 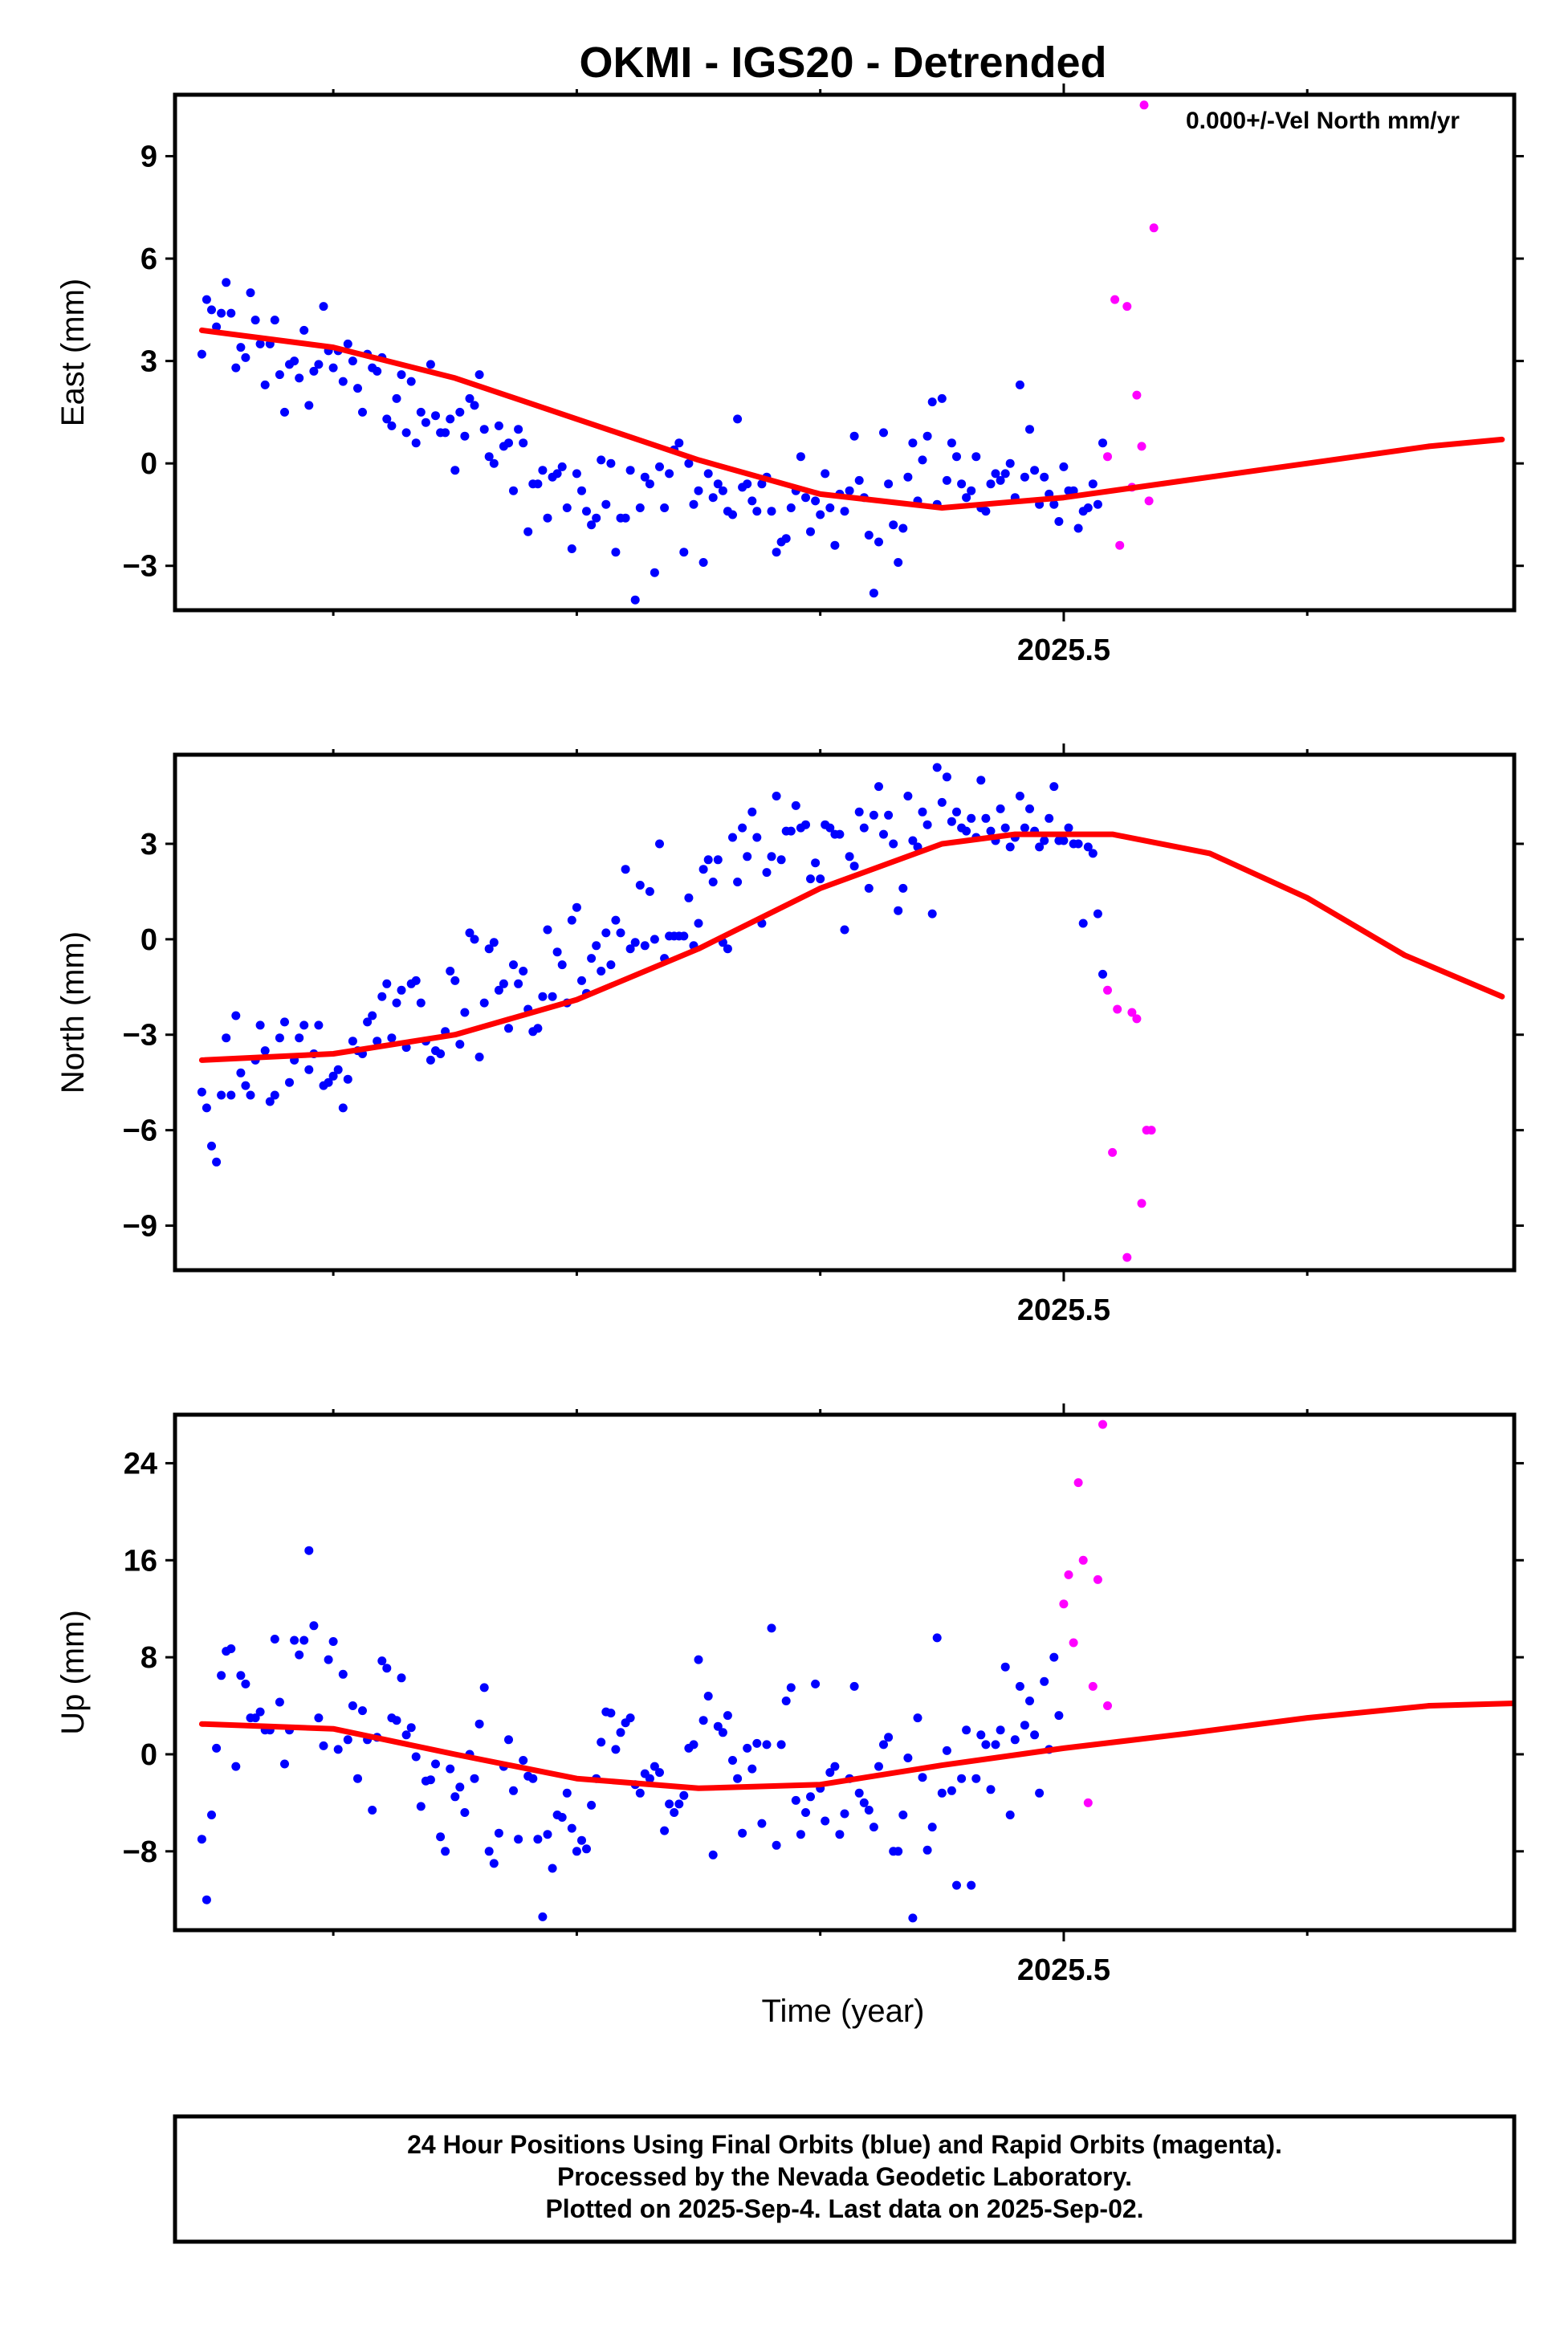 I want to click on y-tick-label: 24, so click(x=140, y=1464).